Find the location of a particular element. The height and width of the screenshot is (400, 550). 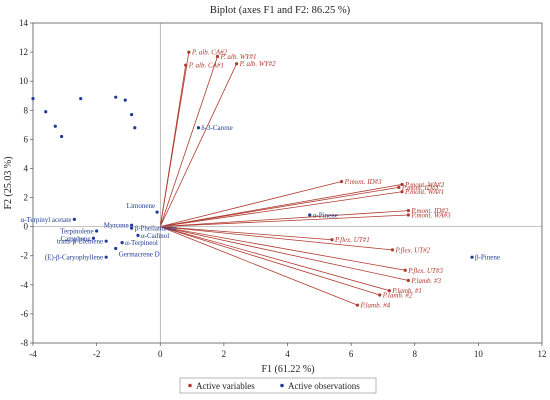

legend-marker-observations is located at coordinates (282, 385).